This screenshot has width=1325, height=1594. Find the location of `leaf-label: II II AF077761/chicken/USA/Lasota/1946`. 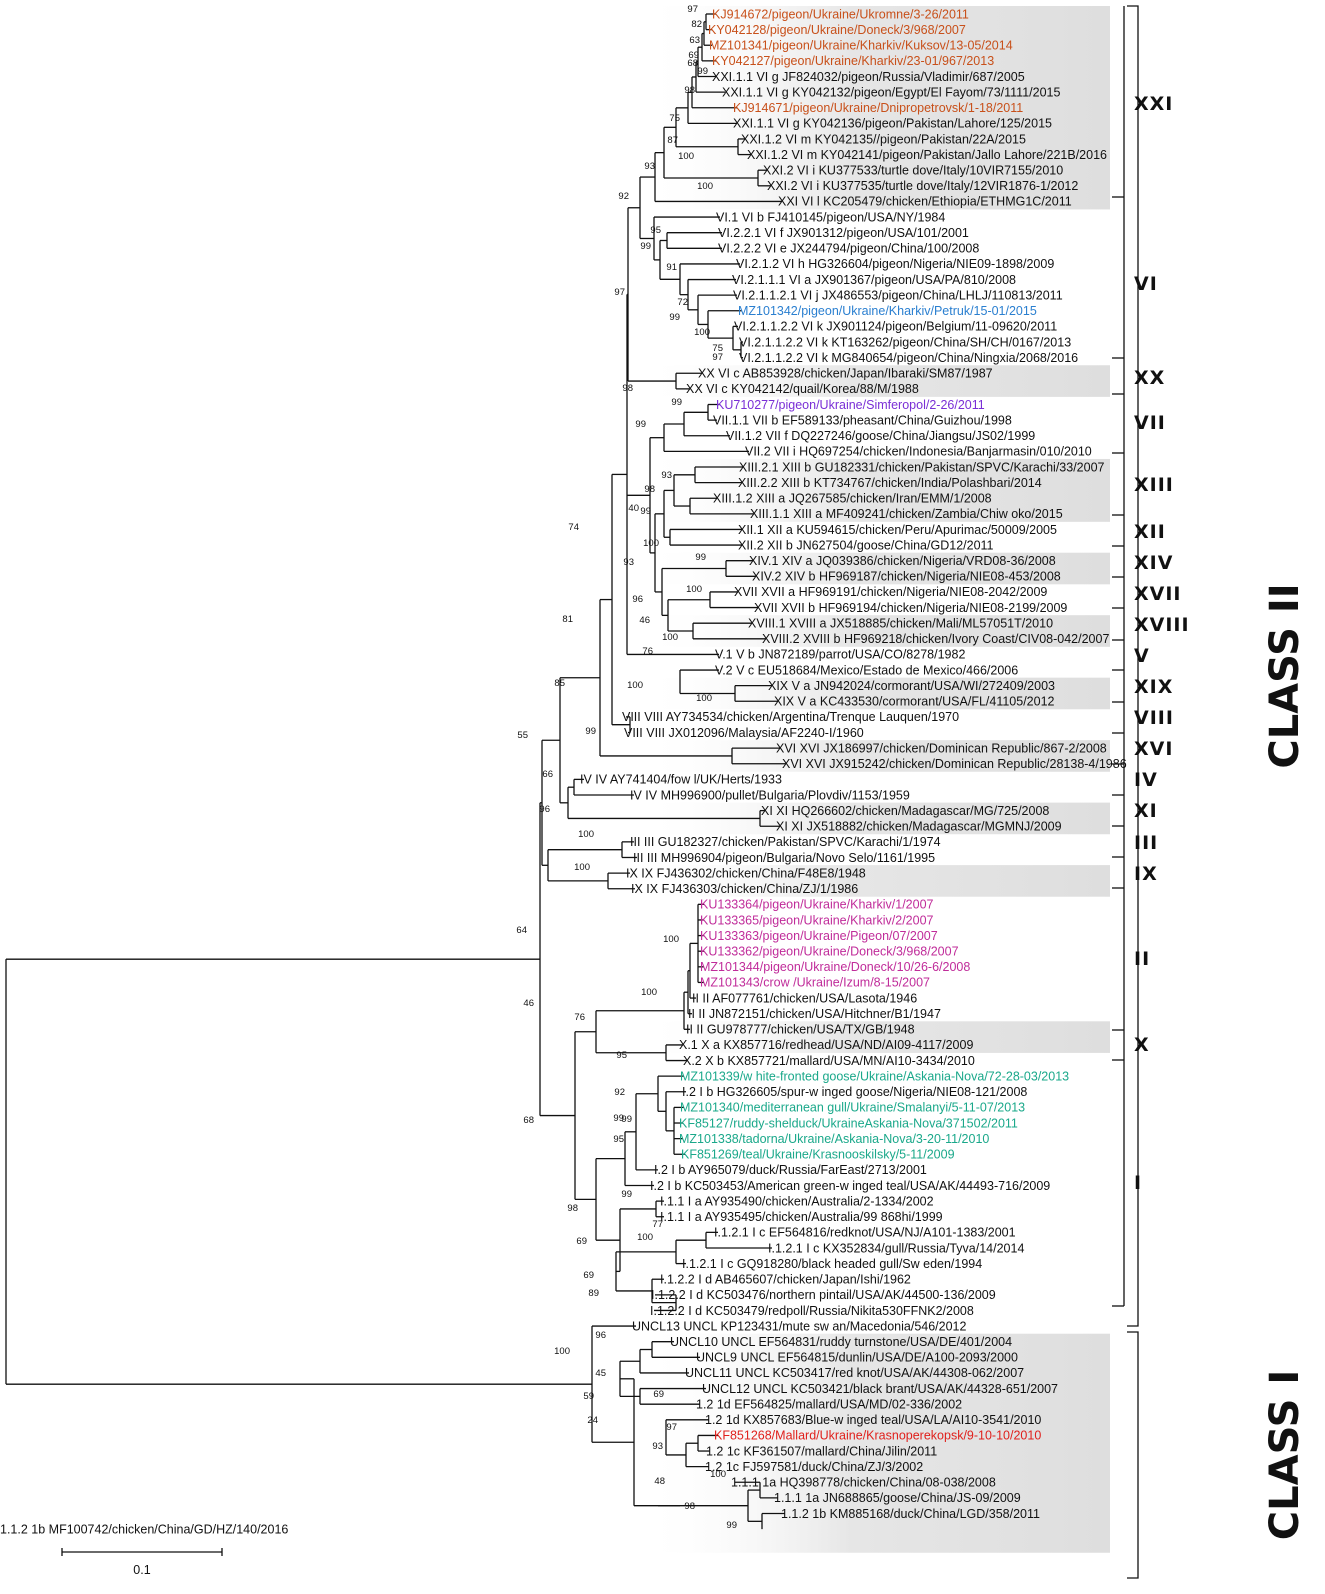

leaf-label: II II AF077761/chicken/USA/Lasota/1946 is located at coordinates (804, 998).